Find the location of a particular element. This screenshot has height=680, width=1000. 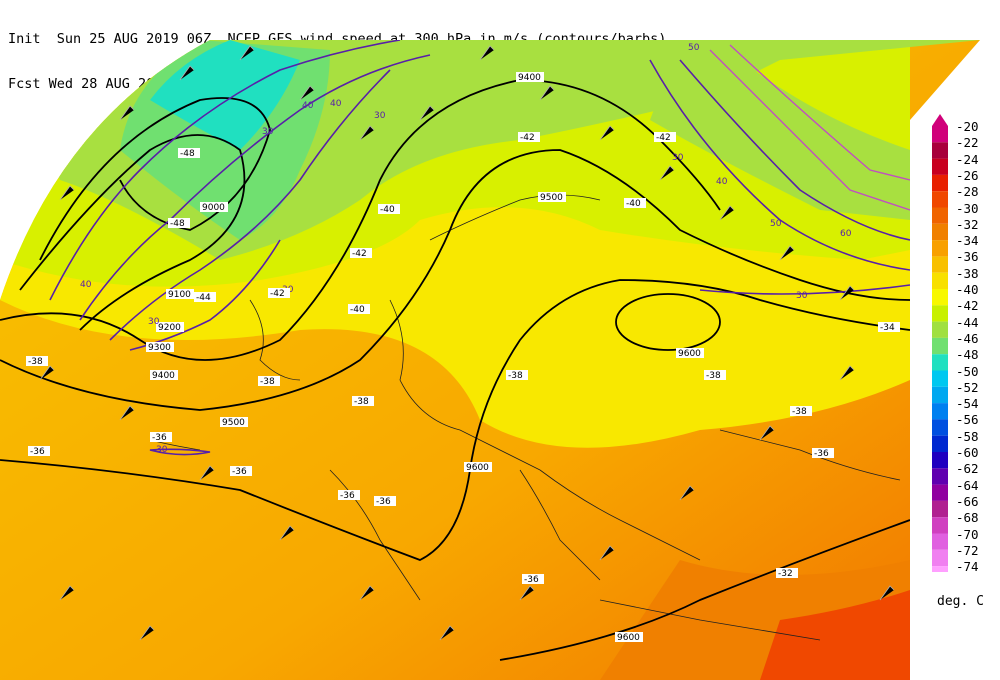

legend-label: -74 is located at coordinates (967, 567).